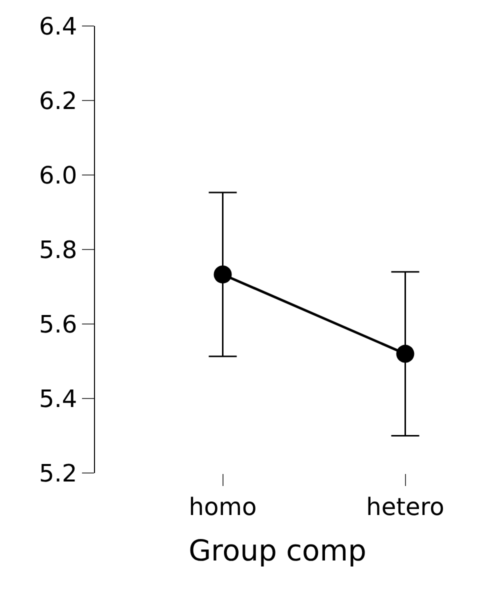 Image resolution: width=480 pixels, height=593 pixels. Describe the element at coordinates (58, 398) in the screenshot. I see `y-tick-label: 5.4` at that location.